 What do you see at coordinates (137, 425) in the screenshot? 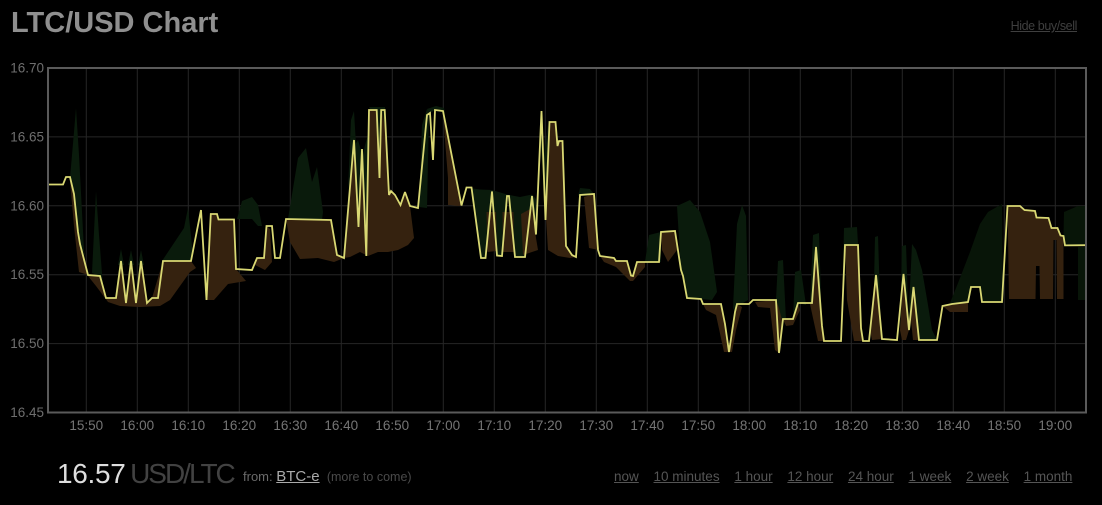
I see `svg-text: 16:00` at bounding box center [137, 425].